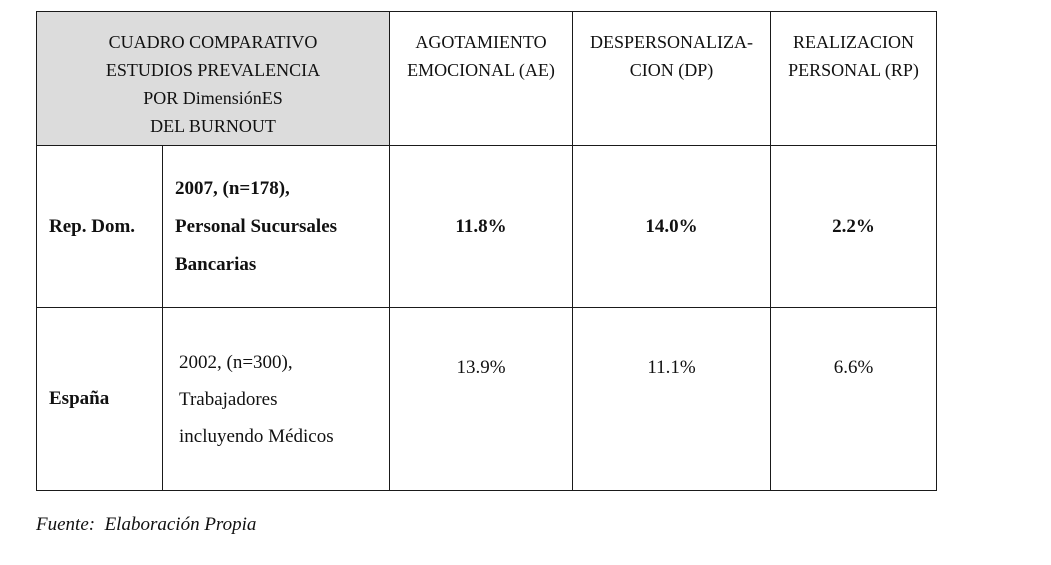  I want to click on value-rp: 6.6%, so click(853, 399).